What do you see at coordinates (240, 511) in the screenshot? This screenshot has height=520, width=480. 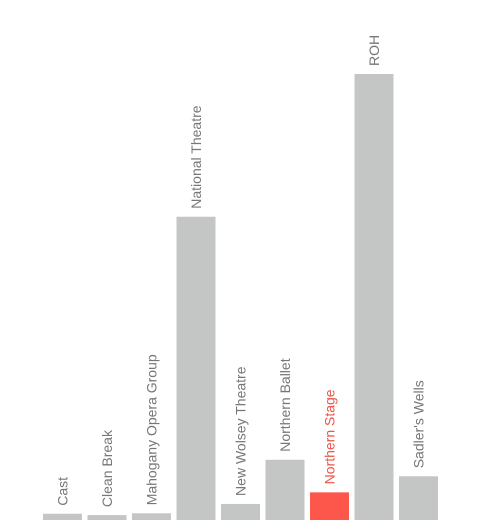 I see `bar-new-wolsey-theatre` at bounding box center [240, 511].